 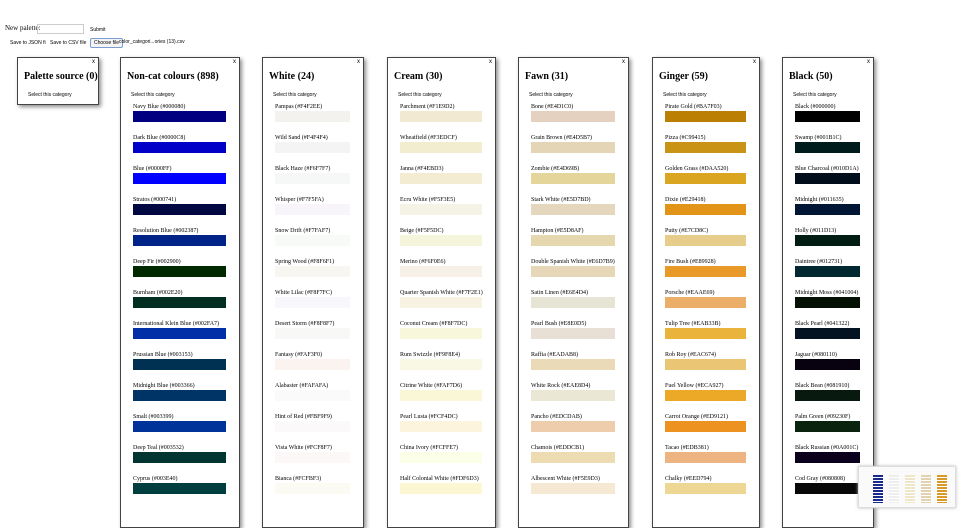 What do you see at coordinates (820, 479) in the screenshot?
I see `color-label: Cod Gray (#080808)` at bounding box center [820, 479].